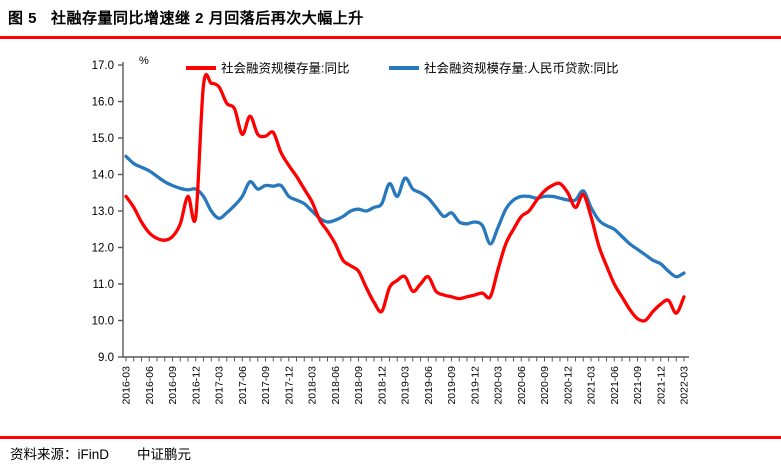 Image resolution: width=781 pixels, height=467 pixels. I want to click on x-tick-label: 2021-06, so click(615, 385).